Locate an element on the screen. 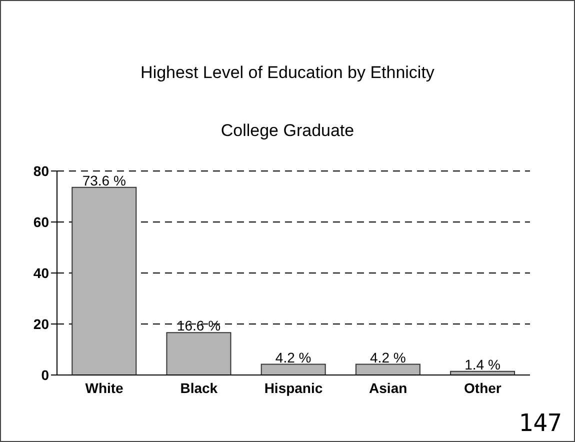  y-tick-label: 40 is located at coordinates (41, 272).